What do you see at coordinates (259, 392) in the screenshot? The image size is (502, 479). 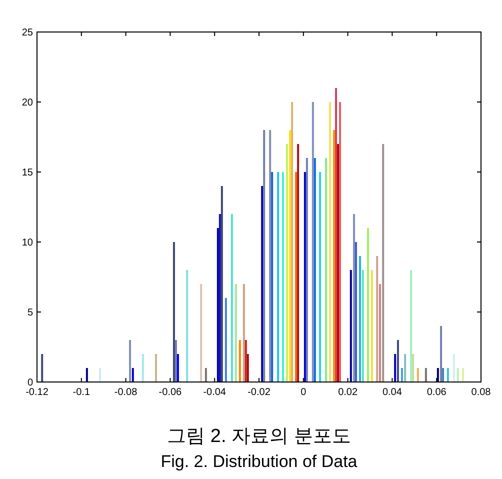 I see `x-tick-label: -0.02` at bounding box center [259, 392].